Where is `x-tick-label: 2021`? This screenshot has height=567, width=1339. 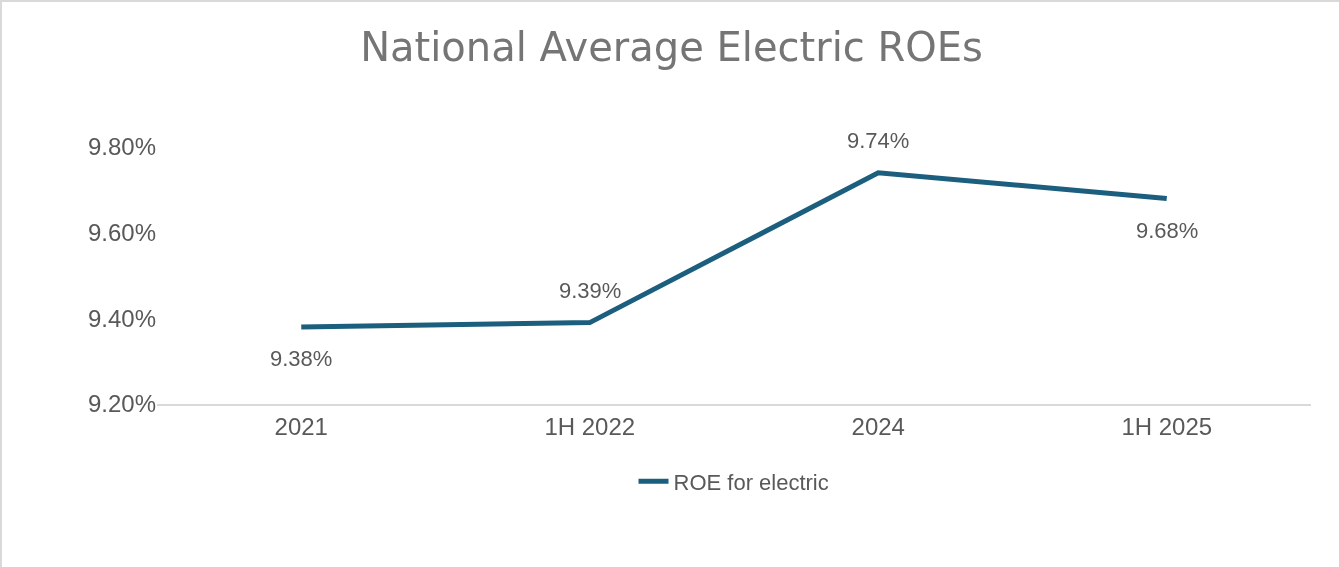
x-tick-label: 2021 is located at coordinates (301, 426).